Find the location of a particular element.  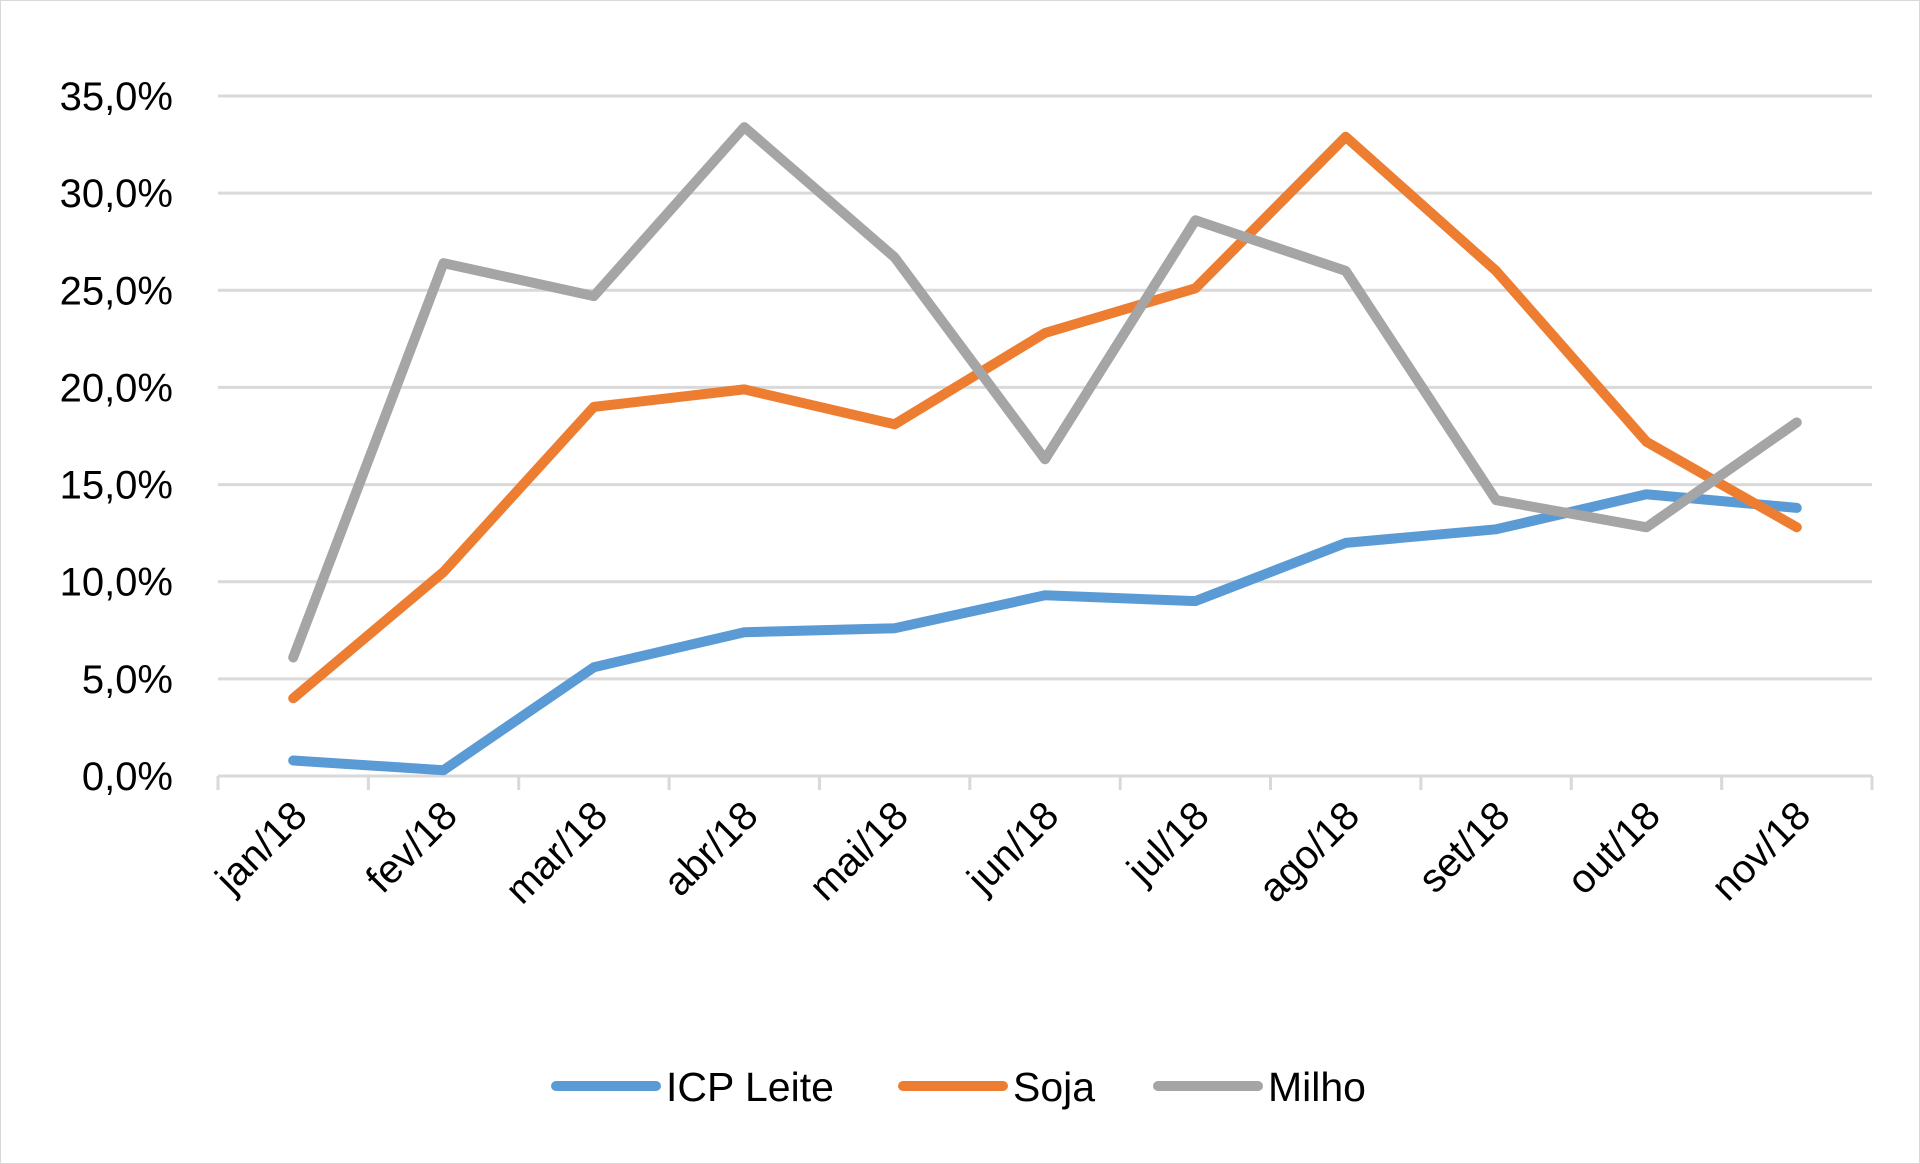

legend: ICP Leite Soja Milho is located at coordinates (958, 1087).